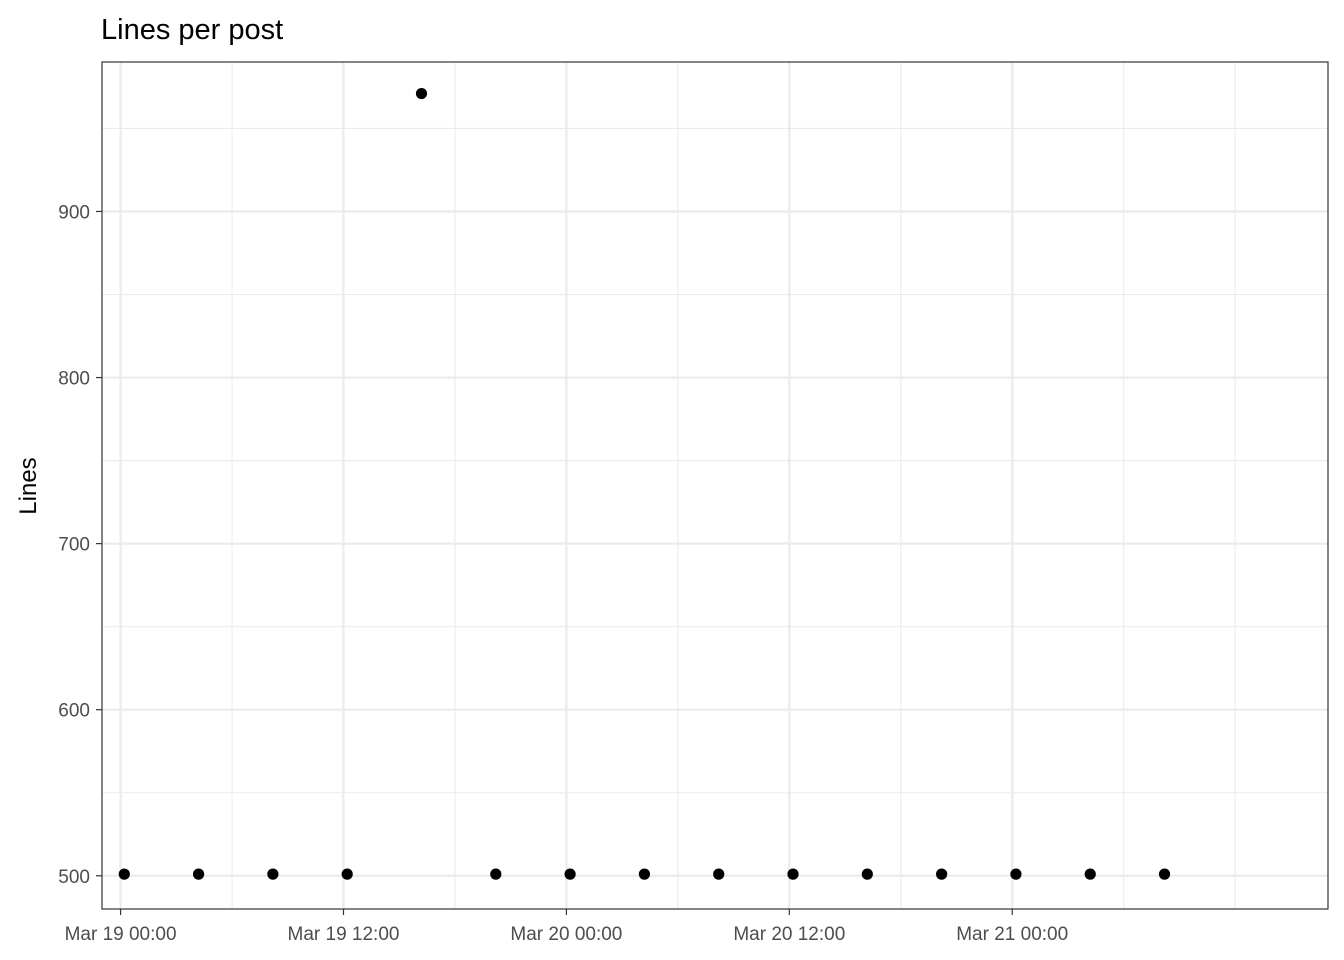 This screenshot has width=1344, height=960. I want to click on y-tick-label: 600, so click(74, 711).